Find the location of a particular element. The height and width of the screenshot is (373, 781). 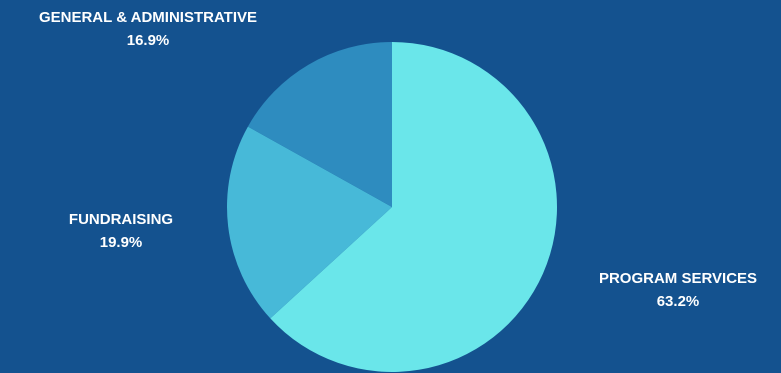

label-program-services: PROGRAM SERVICES 63.2% is located at coordinates (678, 290).